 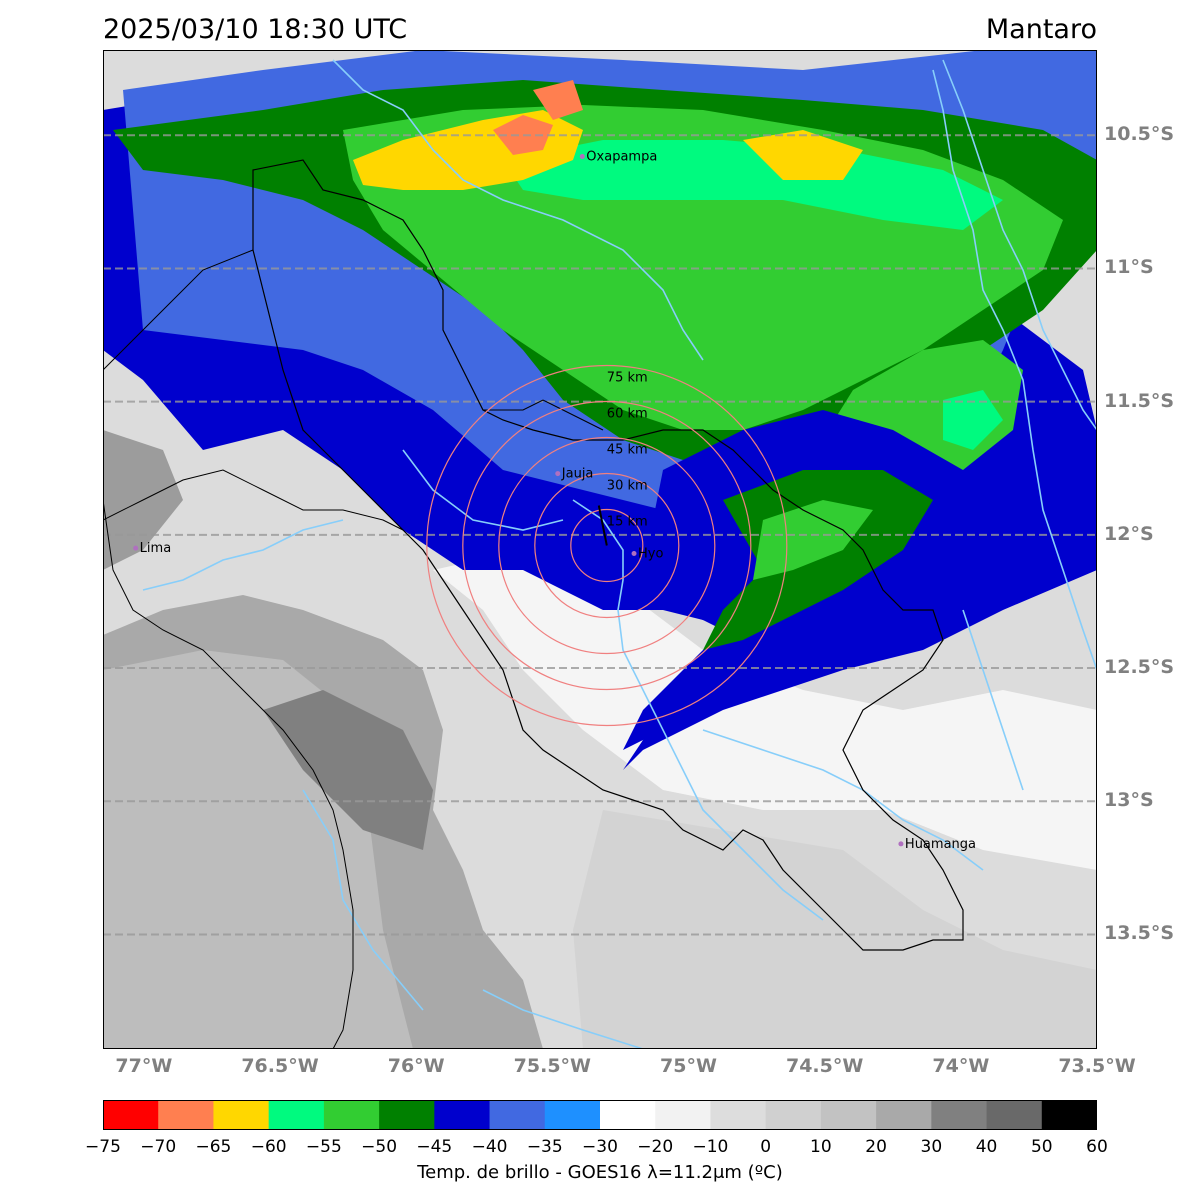 I want to click on lon-label: 76°W, so click(x=416, y=1066).